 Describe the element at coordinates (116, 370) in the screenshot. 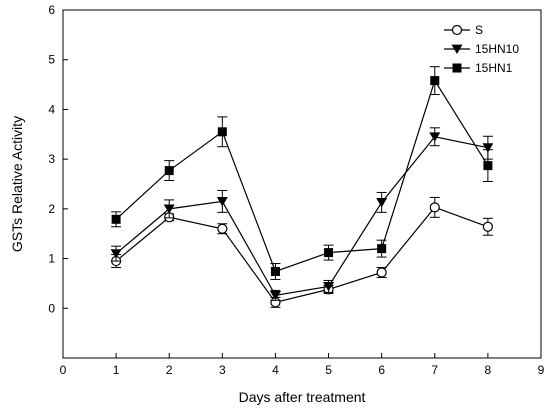

I see `x-tick-label: 1` at that location.